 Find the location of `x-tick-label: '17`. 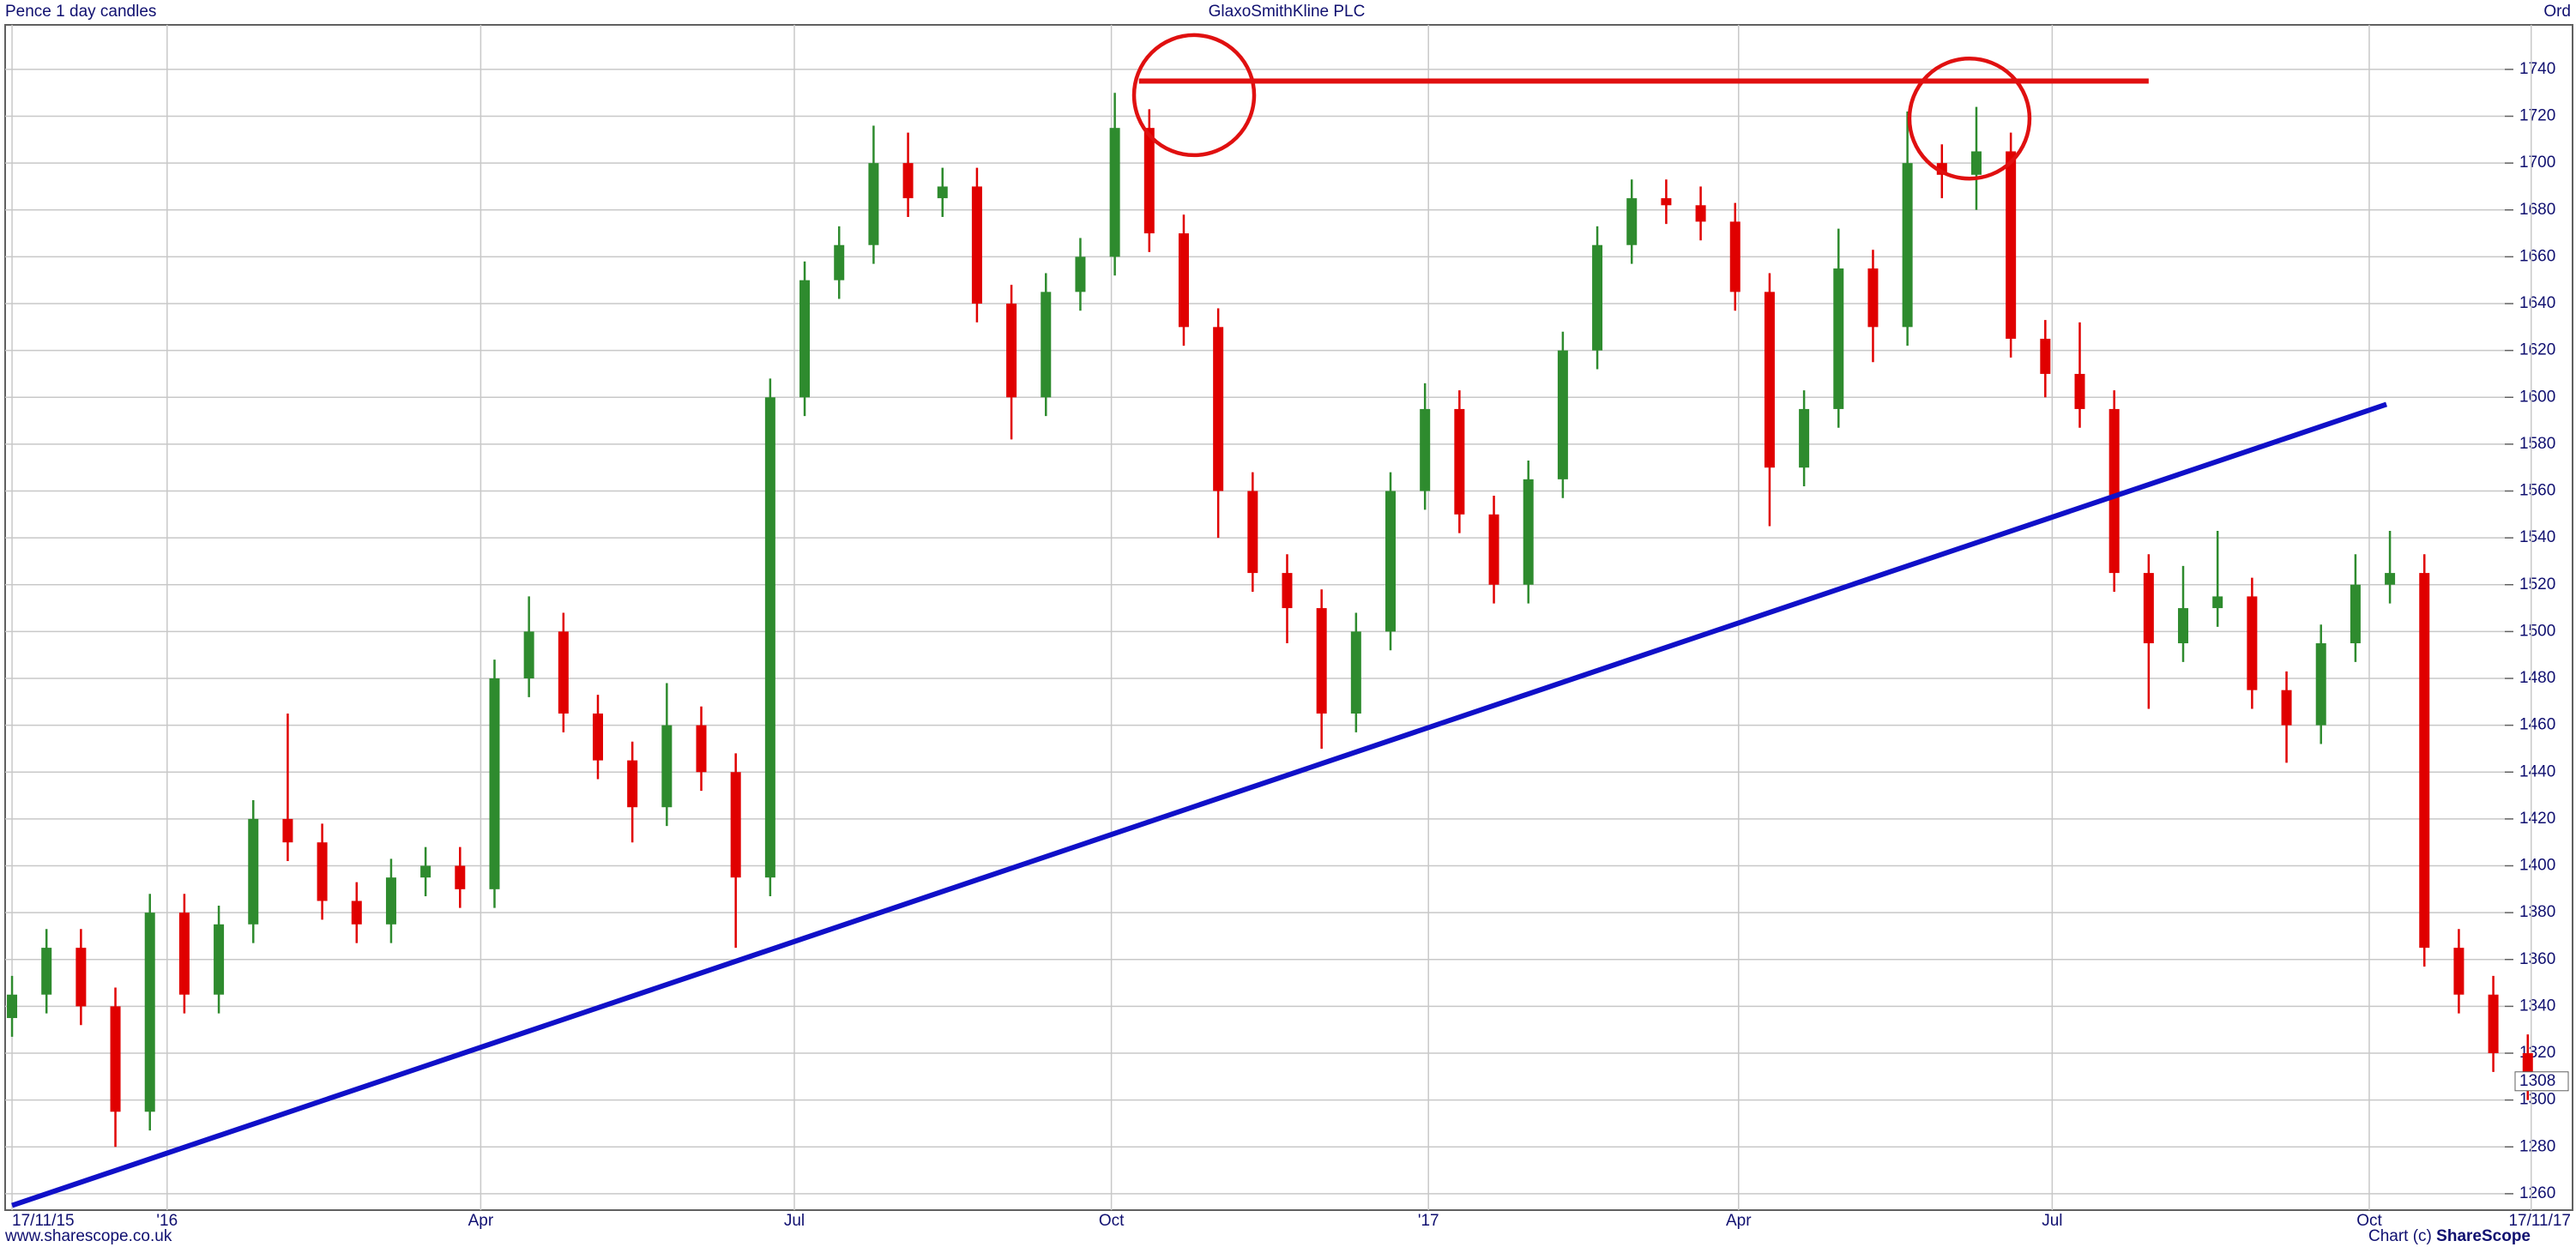

x-tick-label: '17 is located at coordinates (1428, 1221).